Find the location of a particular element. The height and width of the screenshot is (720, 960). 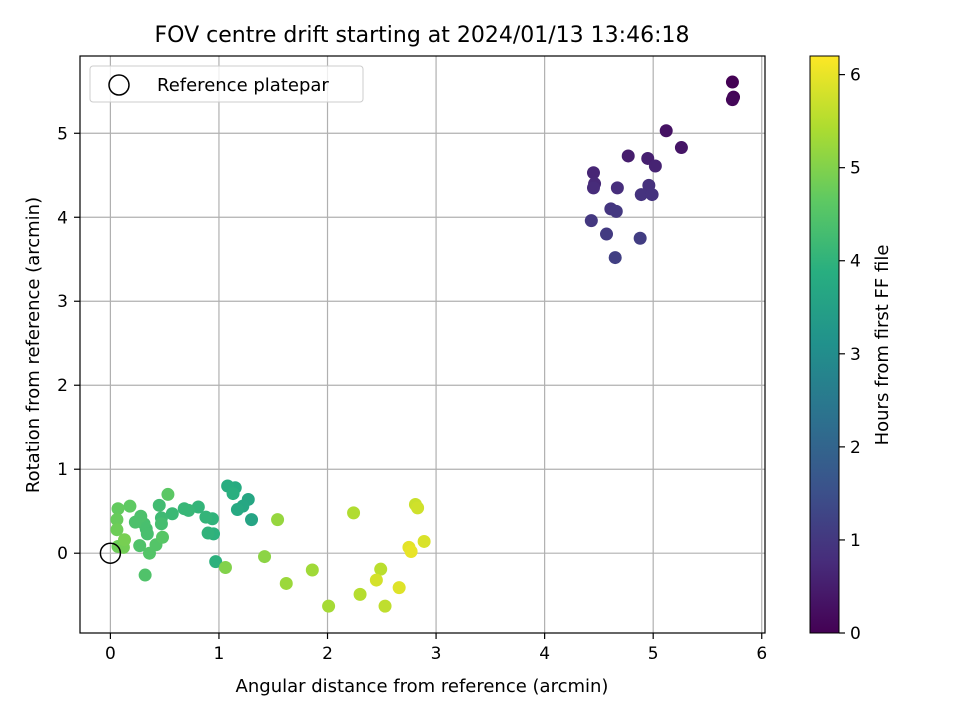

y-tick-label: 2 is located at coordinates (62, 386).